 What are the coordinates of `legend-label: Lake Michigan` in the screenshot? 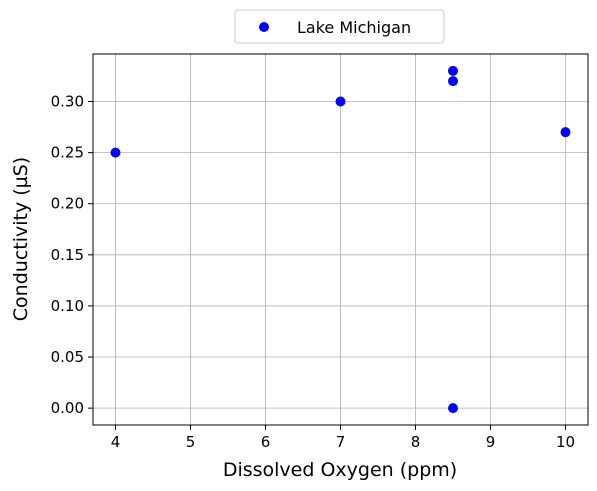 It's located at (354, 27).